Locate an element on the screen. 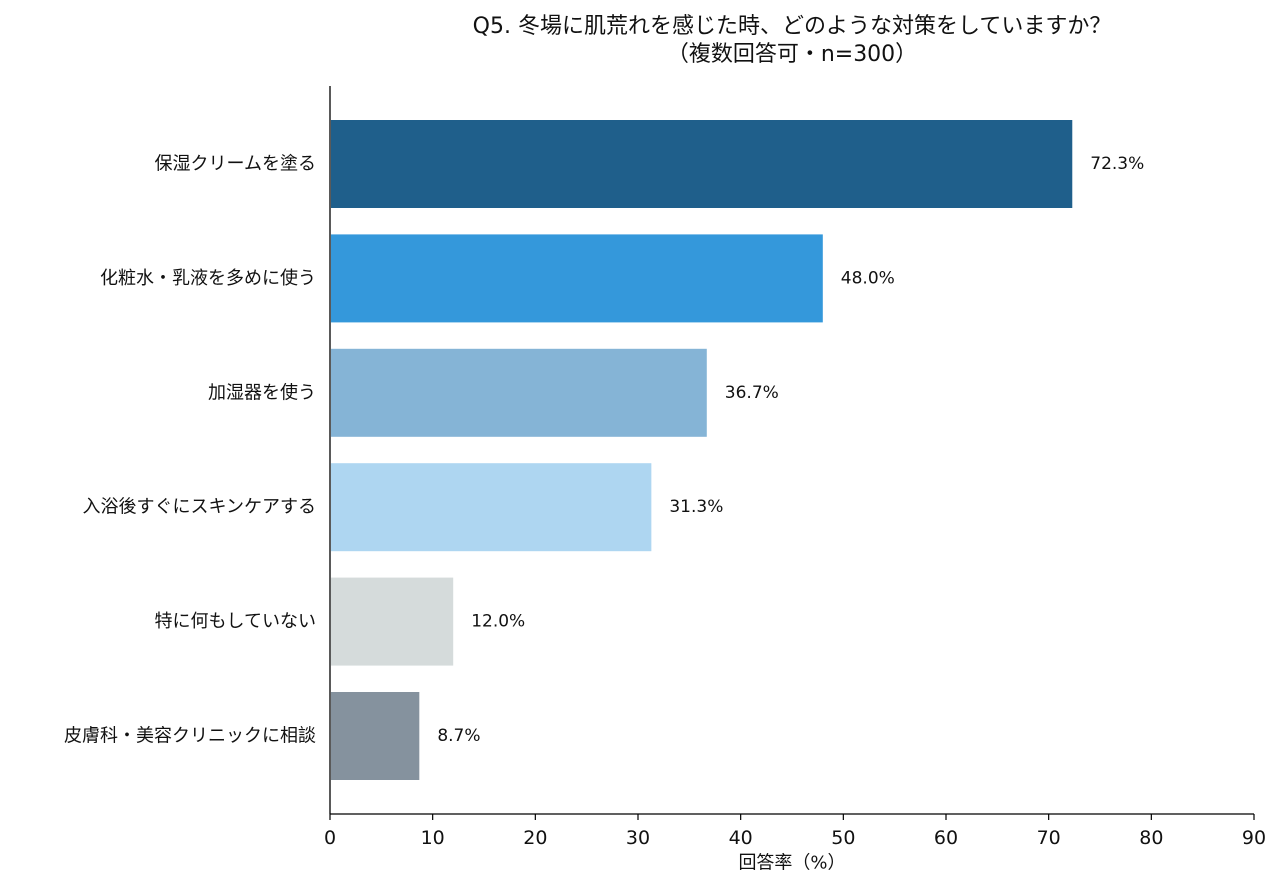 Image resolution: width=1280 pixels, height=889 pixels. value-label: 72.3% is located at coordinates (1117, 164).